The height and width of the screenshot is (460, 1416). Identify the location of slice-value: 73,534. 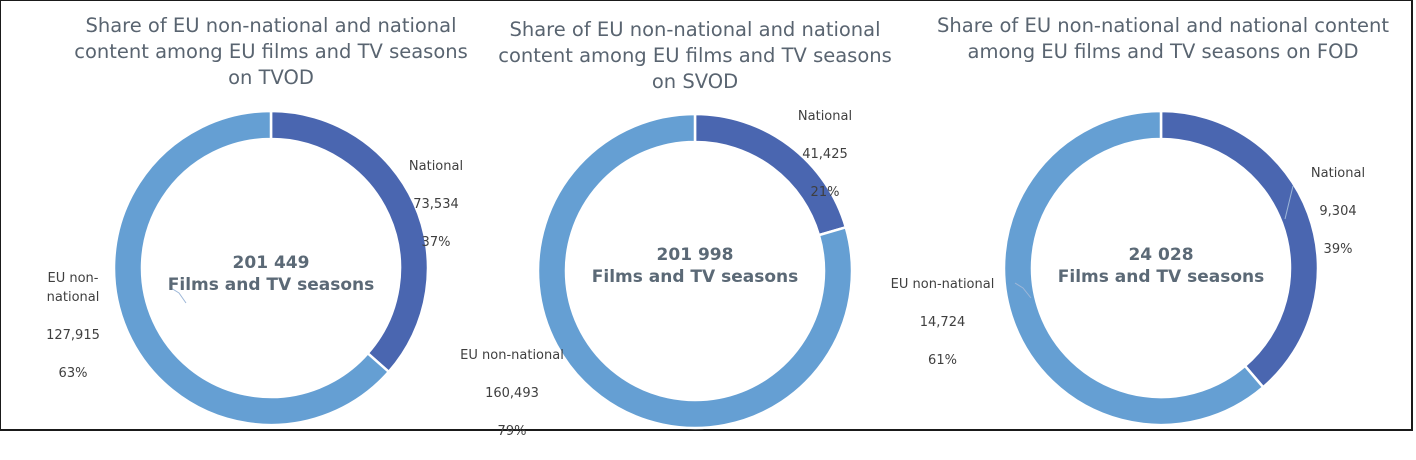
(436, 204).